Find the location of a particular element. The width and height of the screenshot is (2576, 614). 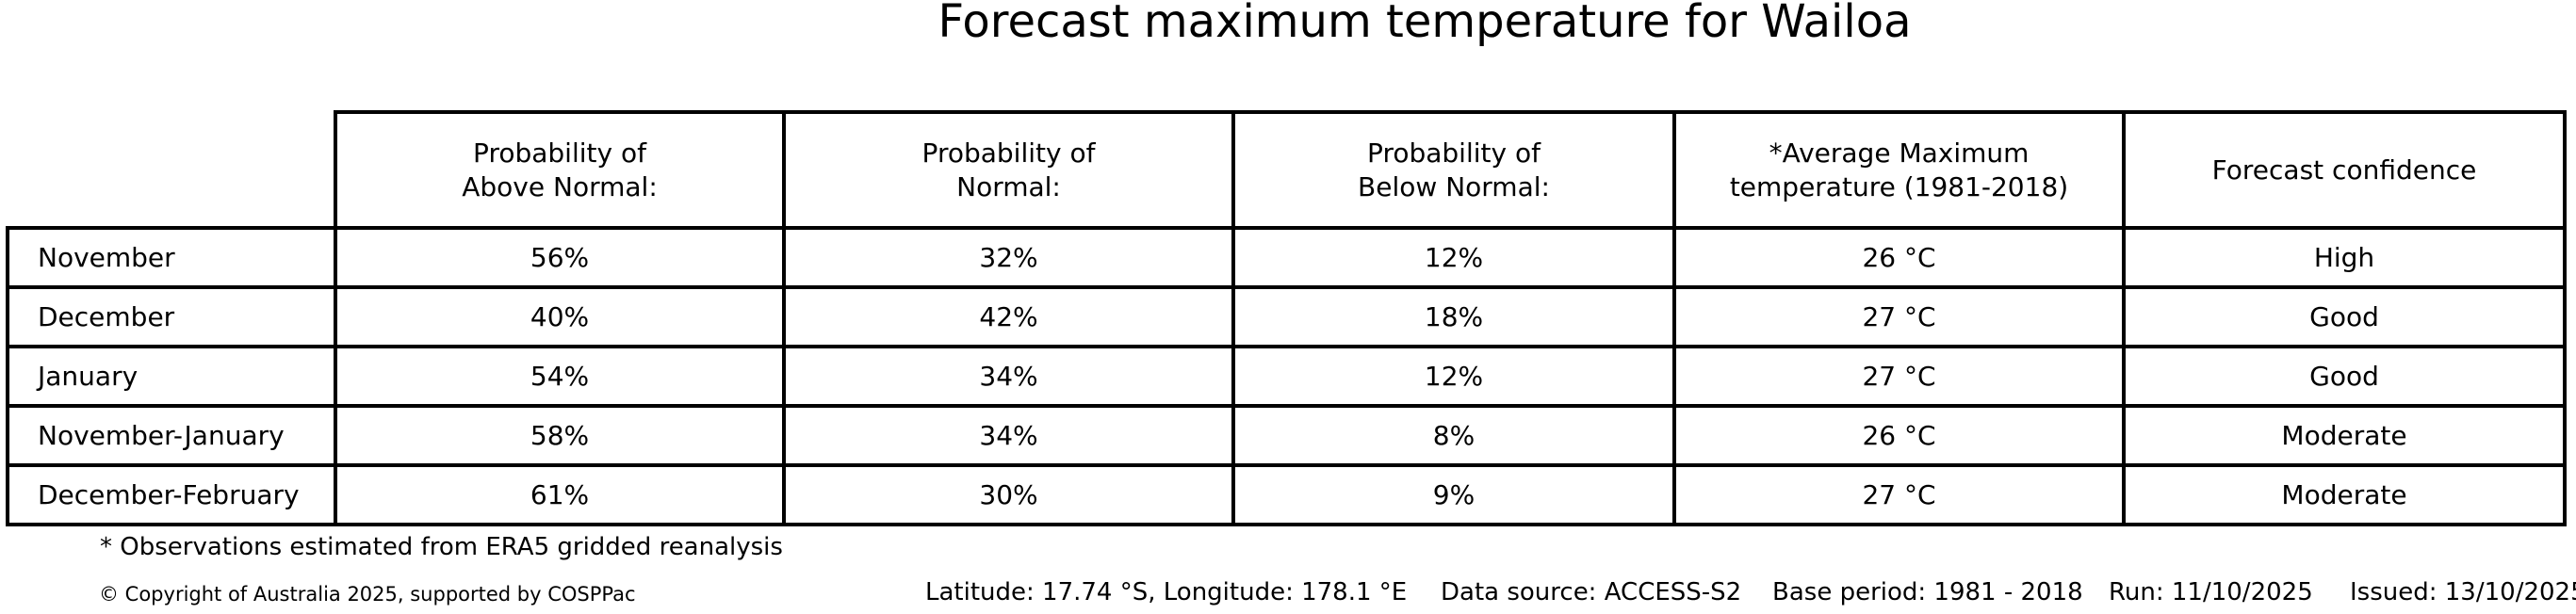

table-row: December 40% 42% 18% 27 °C Good is located at coordinates (1286, 316).